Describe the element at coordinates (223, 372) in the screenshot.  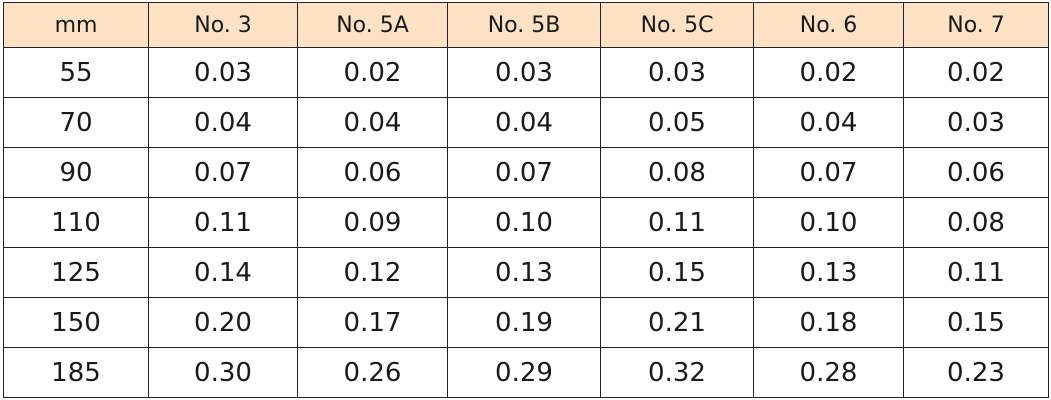
I see `value-cell: 0.30` at that location.